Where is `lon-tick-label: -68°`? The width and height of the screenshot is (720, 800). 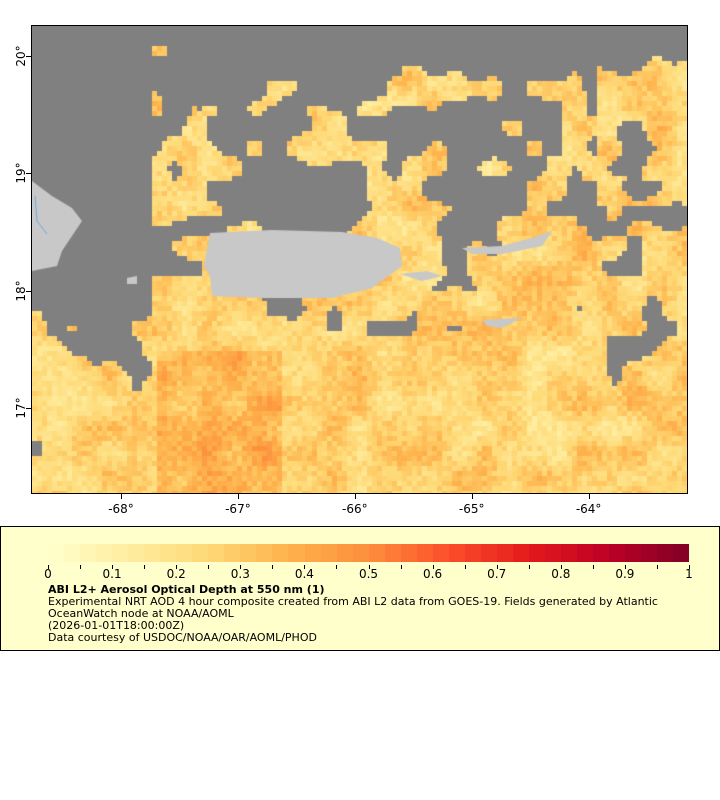 lon-tick-label: -68° is located at coordinates (121, 509).